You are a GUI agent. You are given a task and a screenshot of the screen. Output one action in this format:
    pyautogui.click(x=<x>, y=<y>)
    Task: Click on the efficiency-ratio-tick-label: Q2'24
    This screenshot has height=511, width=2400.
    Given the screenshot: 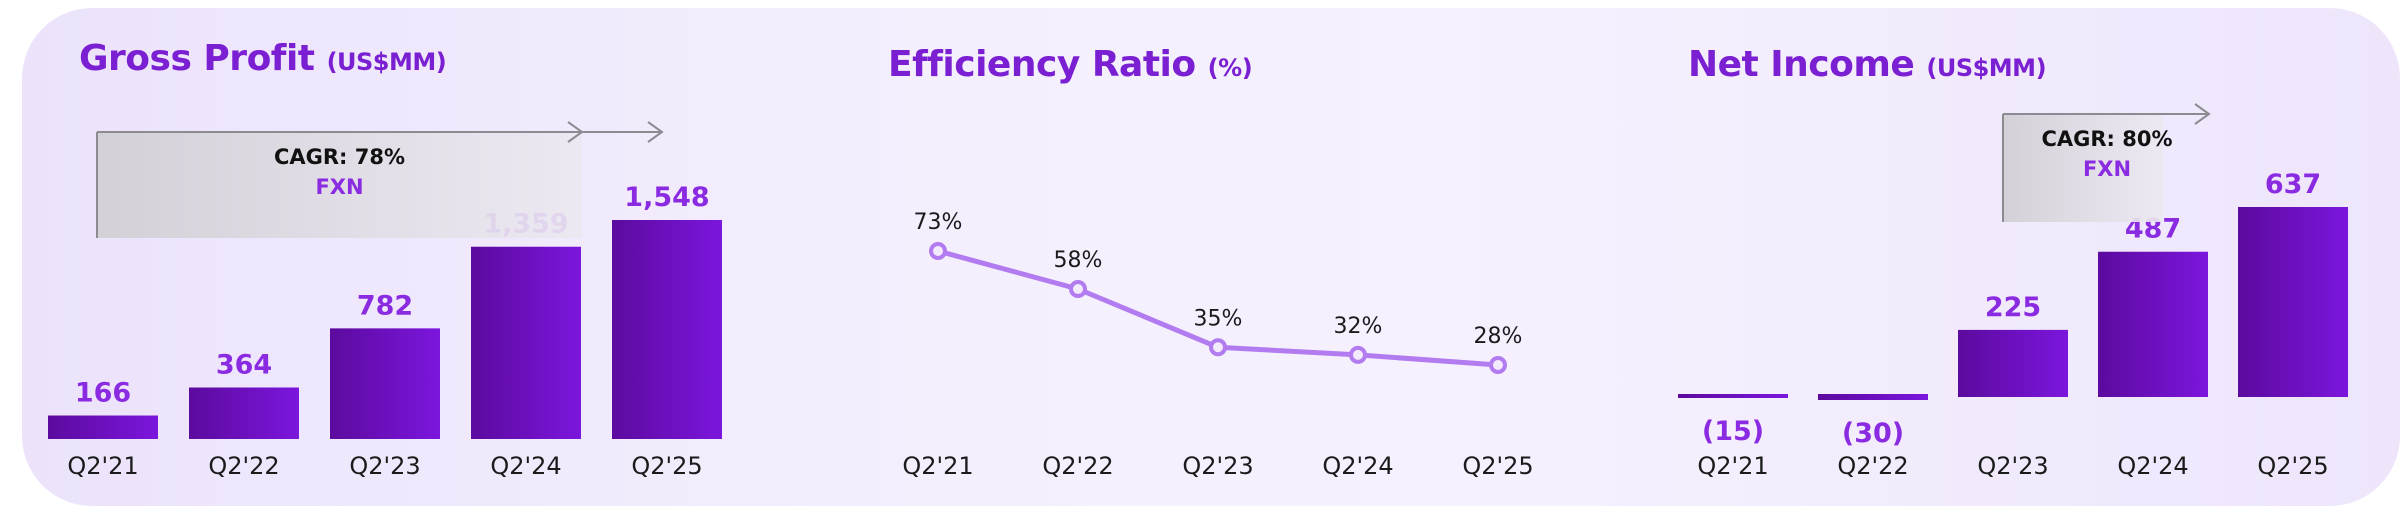 What is the action you would take?
    pyautogui.click(x=1357, y=466)
    